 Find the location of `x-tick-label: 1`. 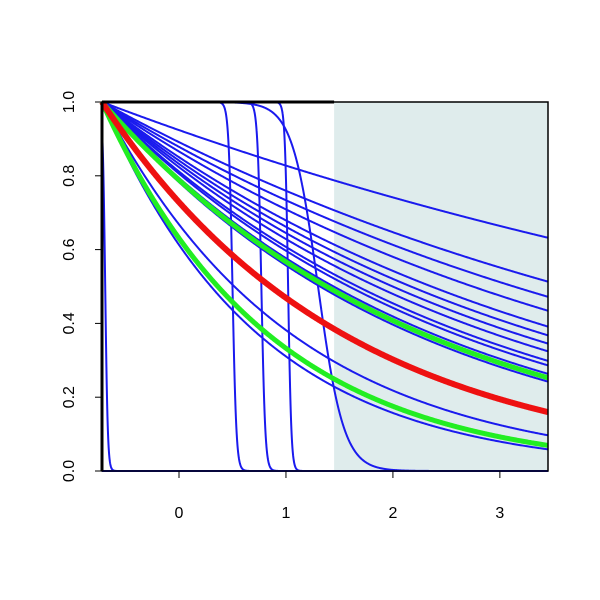

x-tick-label: 1 is located at coordinates (286, 513).